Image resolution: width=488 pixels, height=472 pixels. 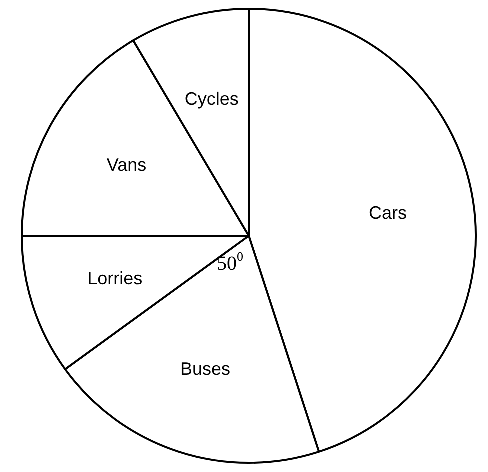 I want to click on slice-label: Lorries, so click(x=115, y=278).